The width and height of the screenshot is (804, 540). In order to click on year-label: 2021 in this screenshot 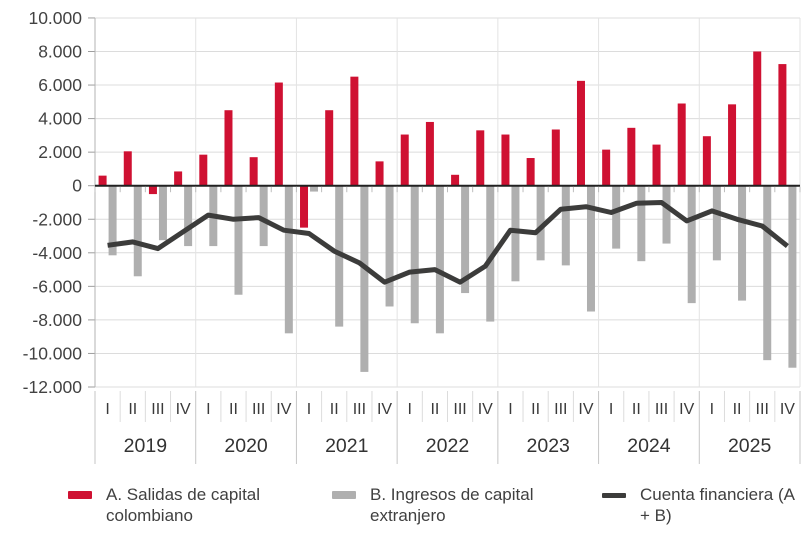, I will do `click(346, 446)`.